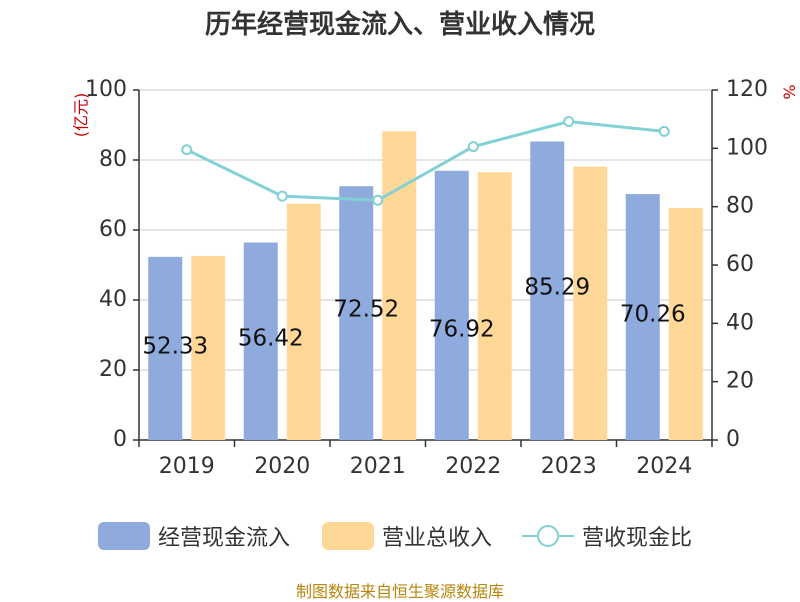  I want to click on data-label-cash-inflow: 52.33, so click(175, 347).